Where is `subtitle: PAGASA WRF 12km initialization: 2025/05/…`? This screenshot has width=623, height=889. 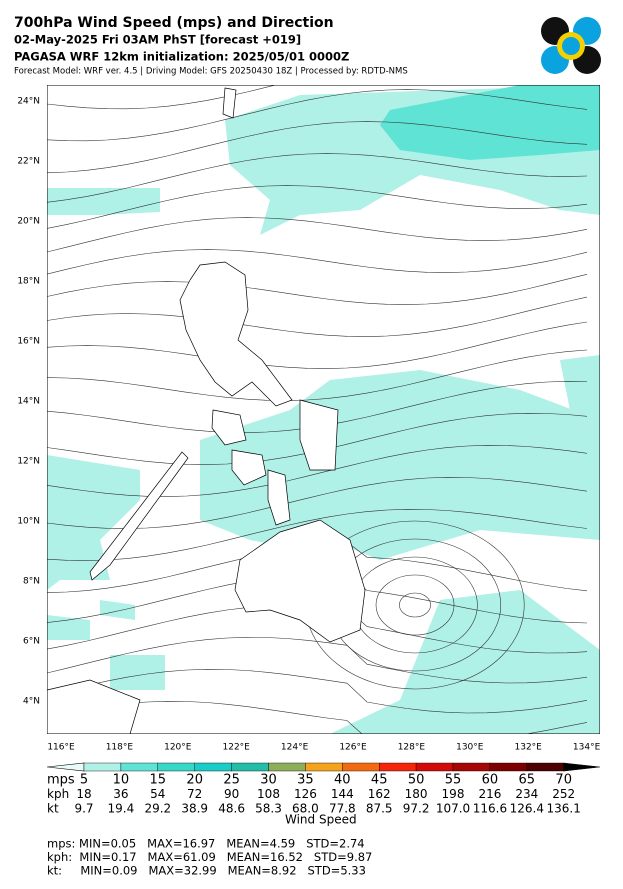 subtitle: PAGASA WRF 12km initialization: 2025/05/… is located at coordinates (181, 57).